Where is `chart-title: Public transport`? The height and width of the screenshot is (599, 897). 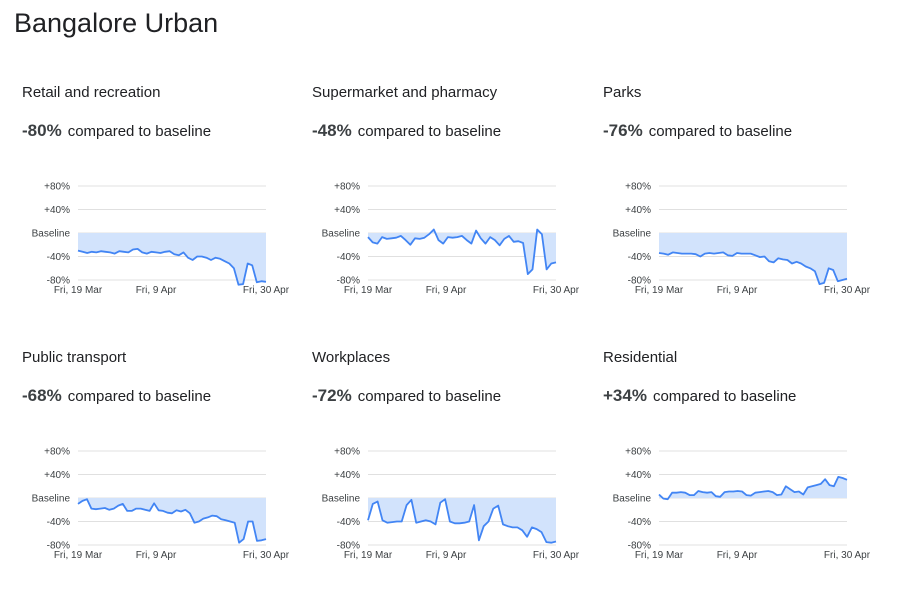
chart-title: Public transport is located at coordinates (74, 357).